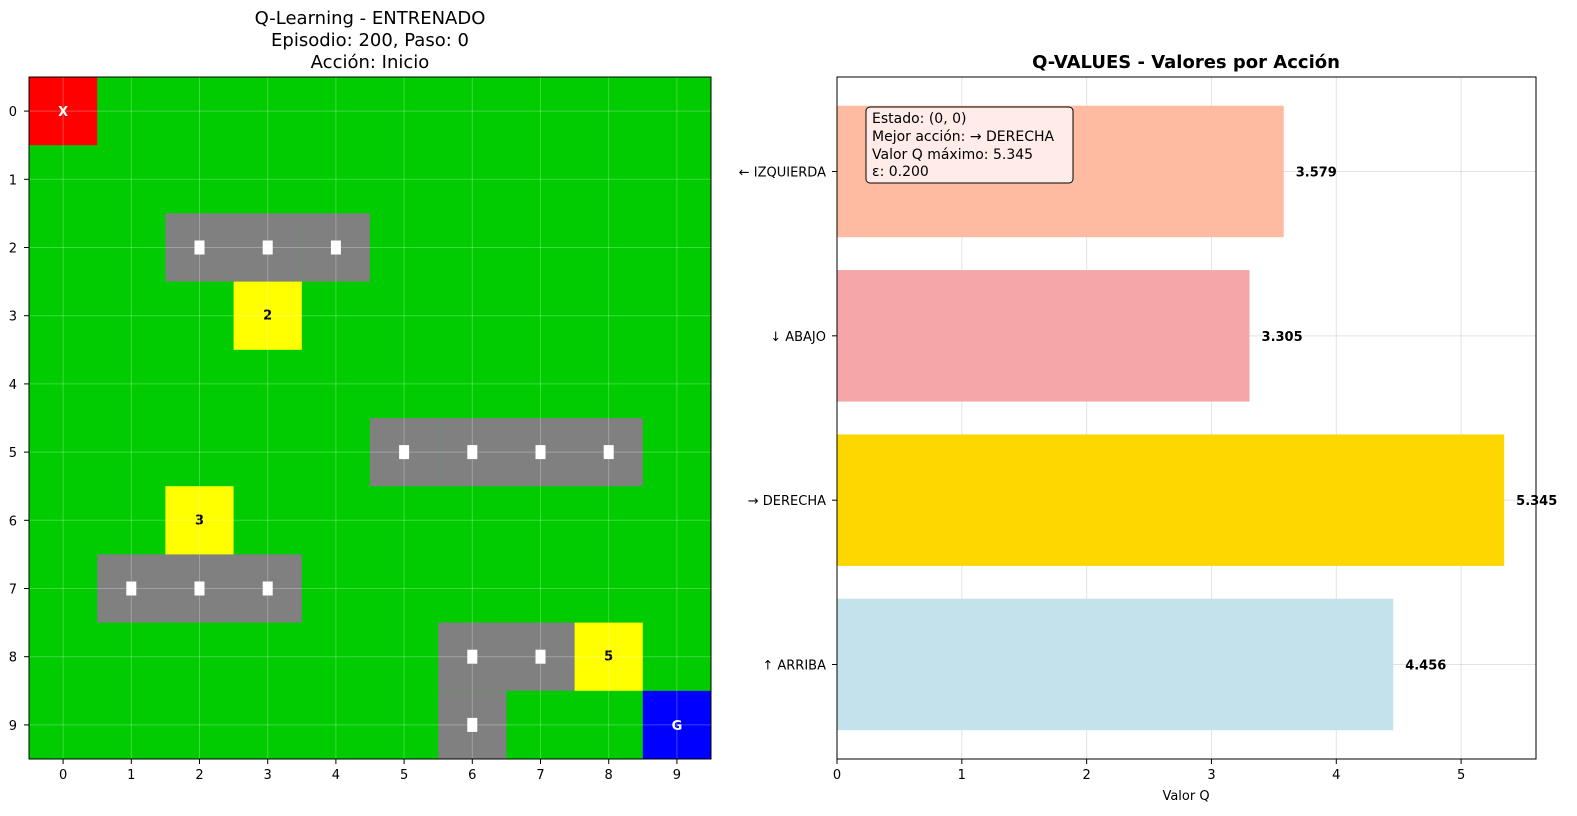 This screenshot has width=1577, height=816. Describe the element at coordinates (1425, 666) in the screenshot. I see `bar-value-label: 4.456` at that location.